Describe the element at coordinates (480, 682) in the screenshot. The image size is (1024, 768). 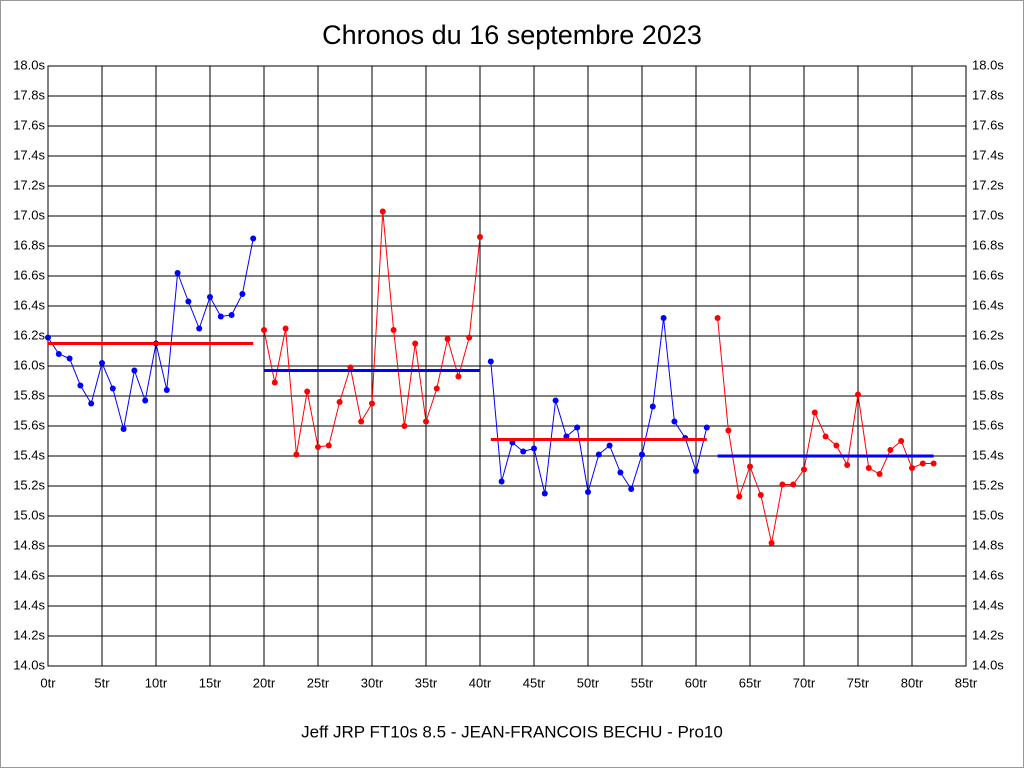
I see `x-tick-label: 40tr` at that location.